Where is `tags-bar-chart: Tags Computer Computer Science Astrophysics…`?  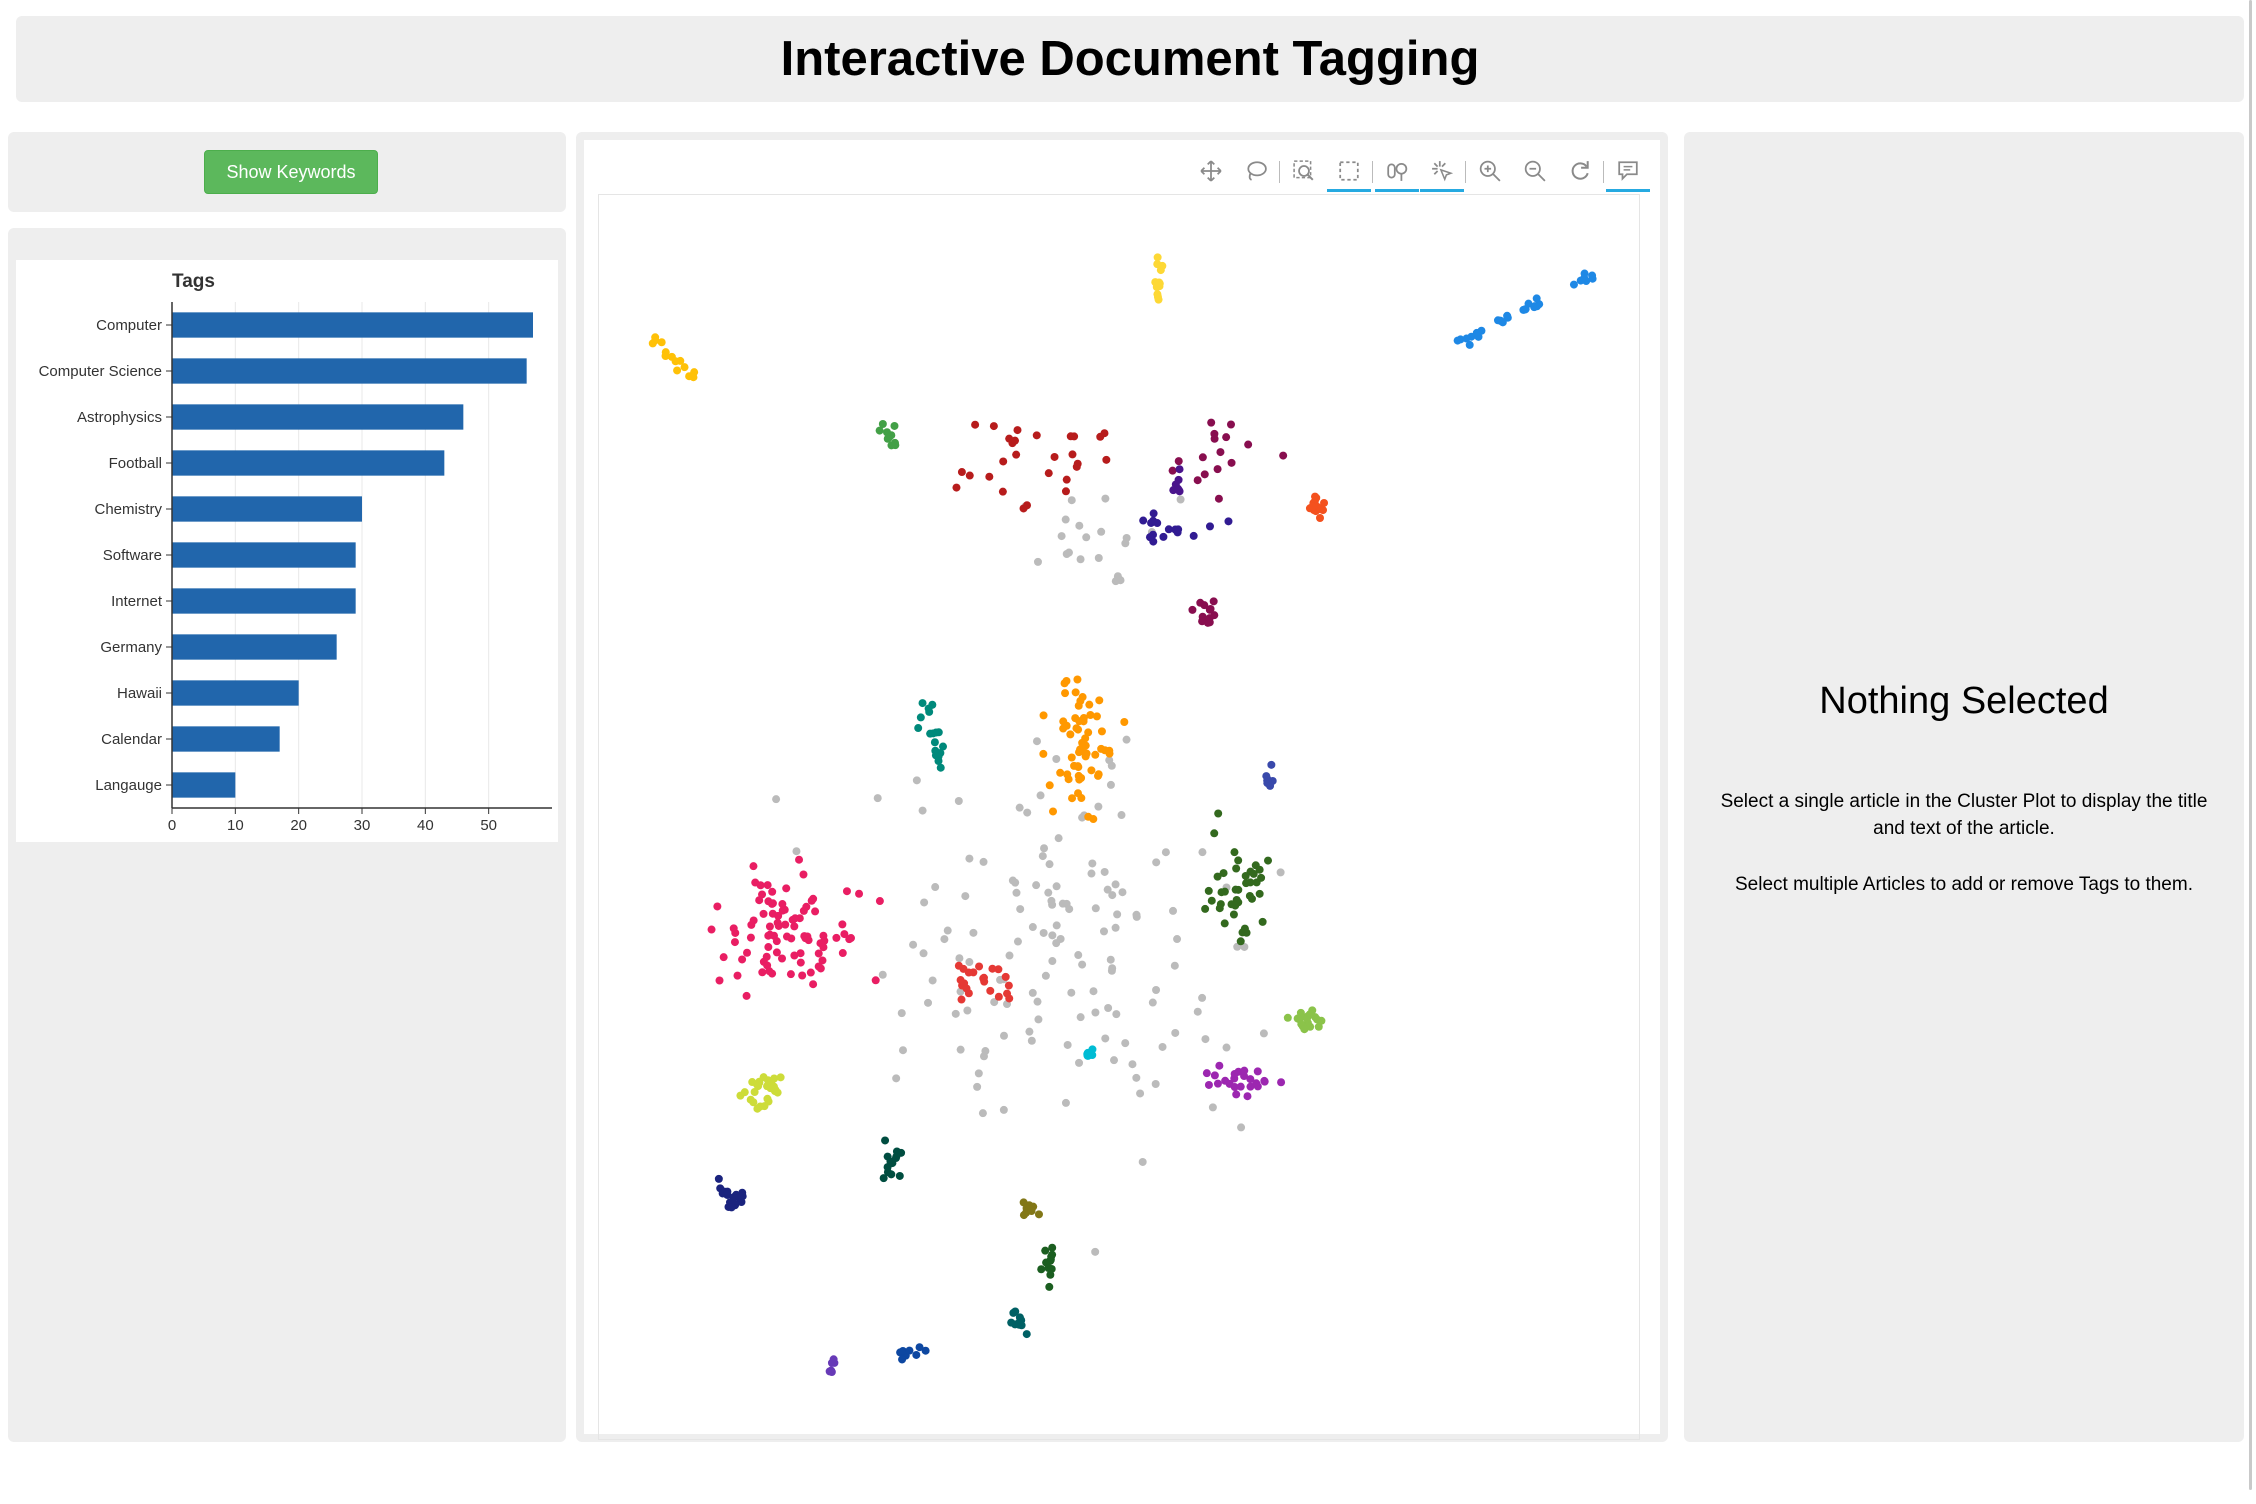
tags-bar-chart: Tags Computer Computer Science Astrophysics… is located at coordinates (287, 551).